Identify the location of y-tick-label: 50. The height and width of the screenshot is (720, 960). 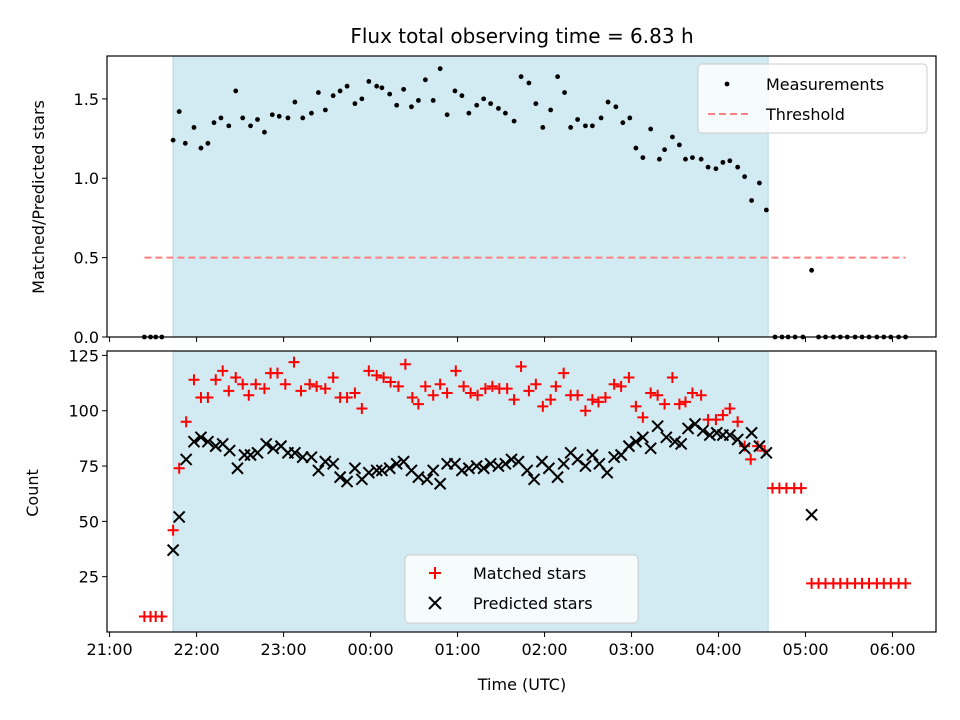
(89, 521).